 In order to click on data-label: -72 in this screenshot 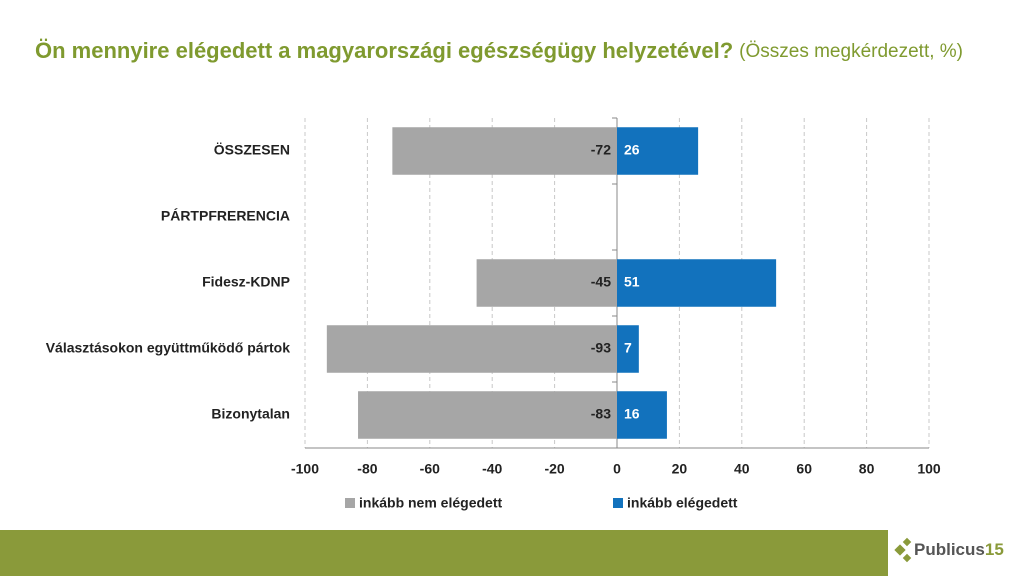, I will do `click(601, 150)`.